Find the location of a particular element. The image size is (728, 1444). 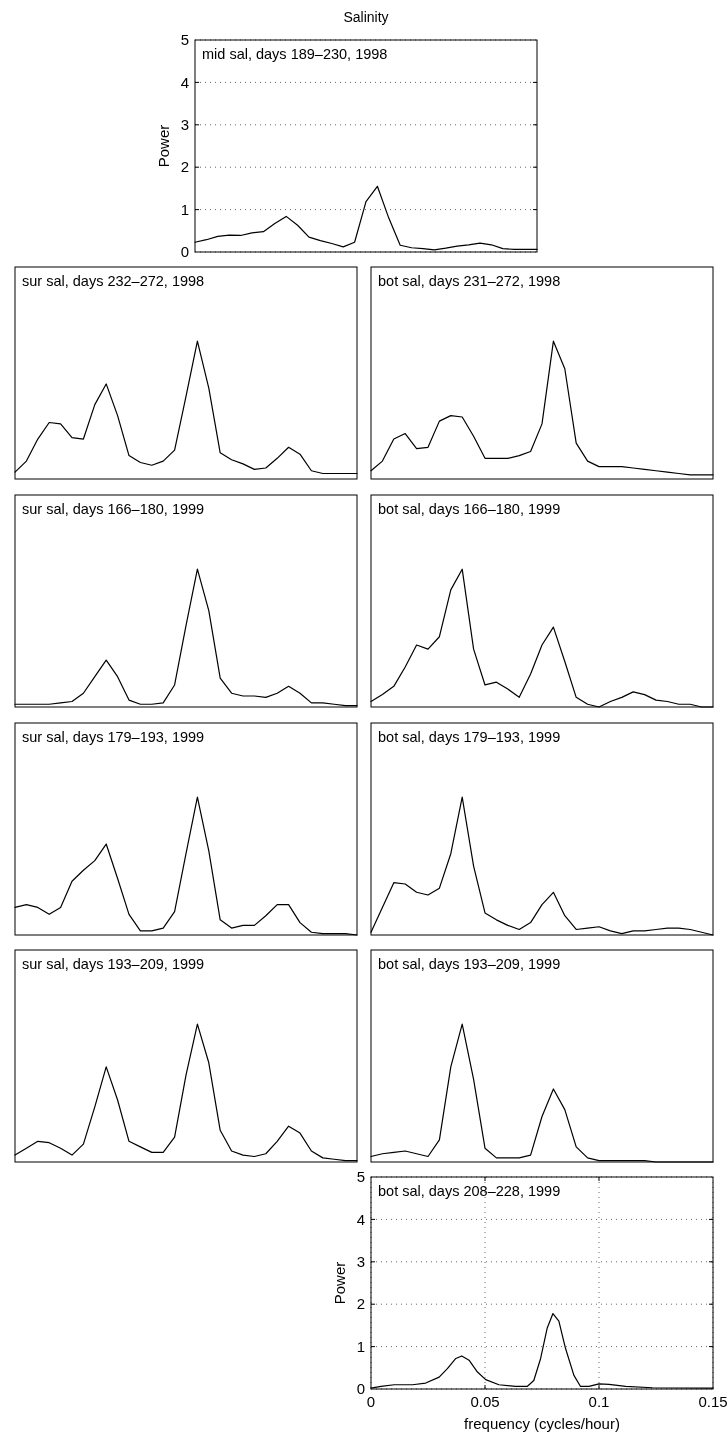

text: bot sal, days 166–180, 1999 is located at coordinates (469, 509).